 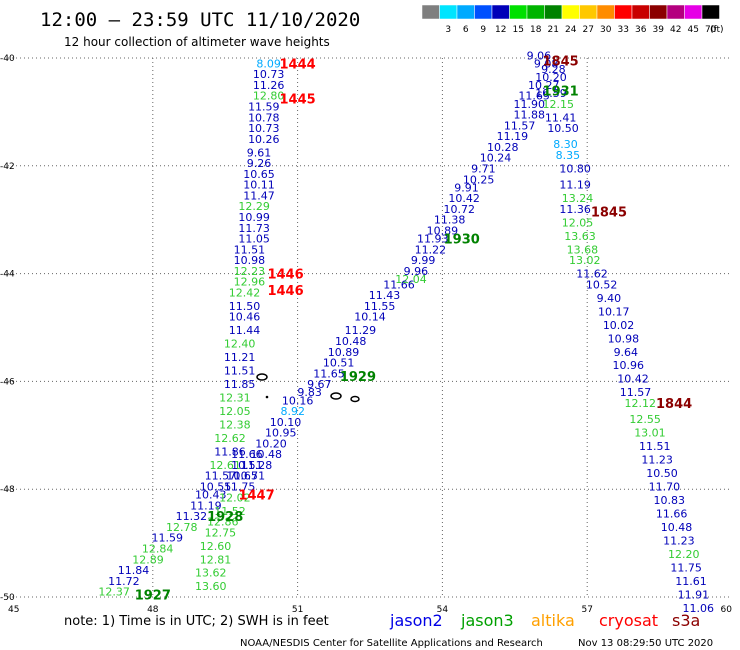 I want to click on scale-unit-label: (ft), so click(x=717, y=30).